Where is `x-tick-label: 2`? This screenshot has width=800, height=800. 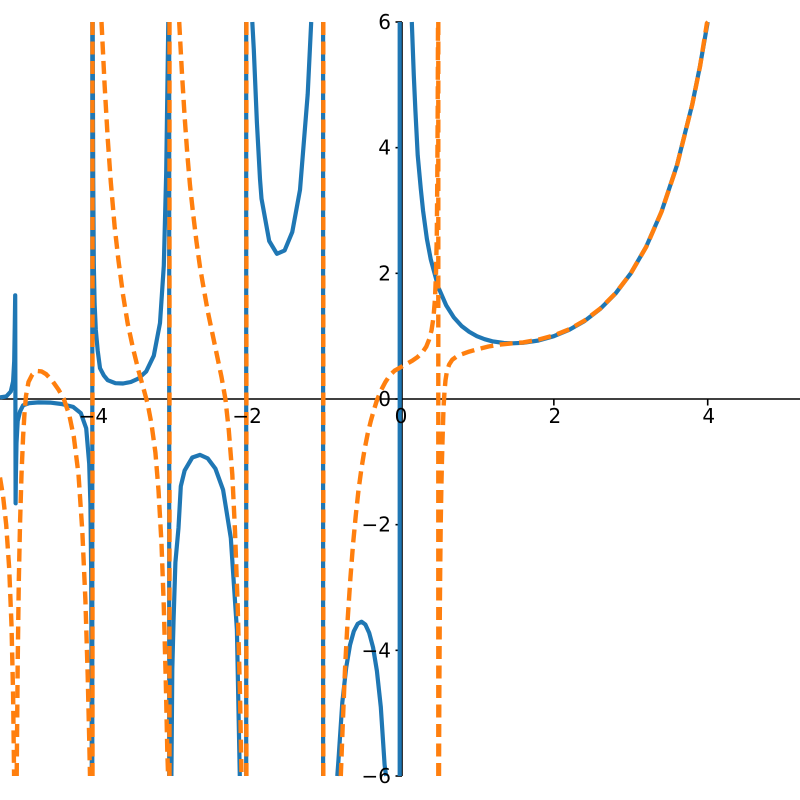 x-tick-label: 2 is located at coordinates (554, 416).